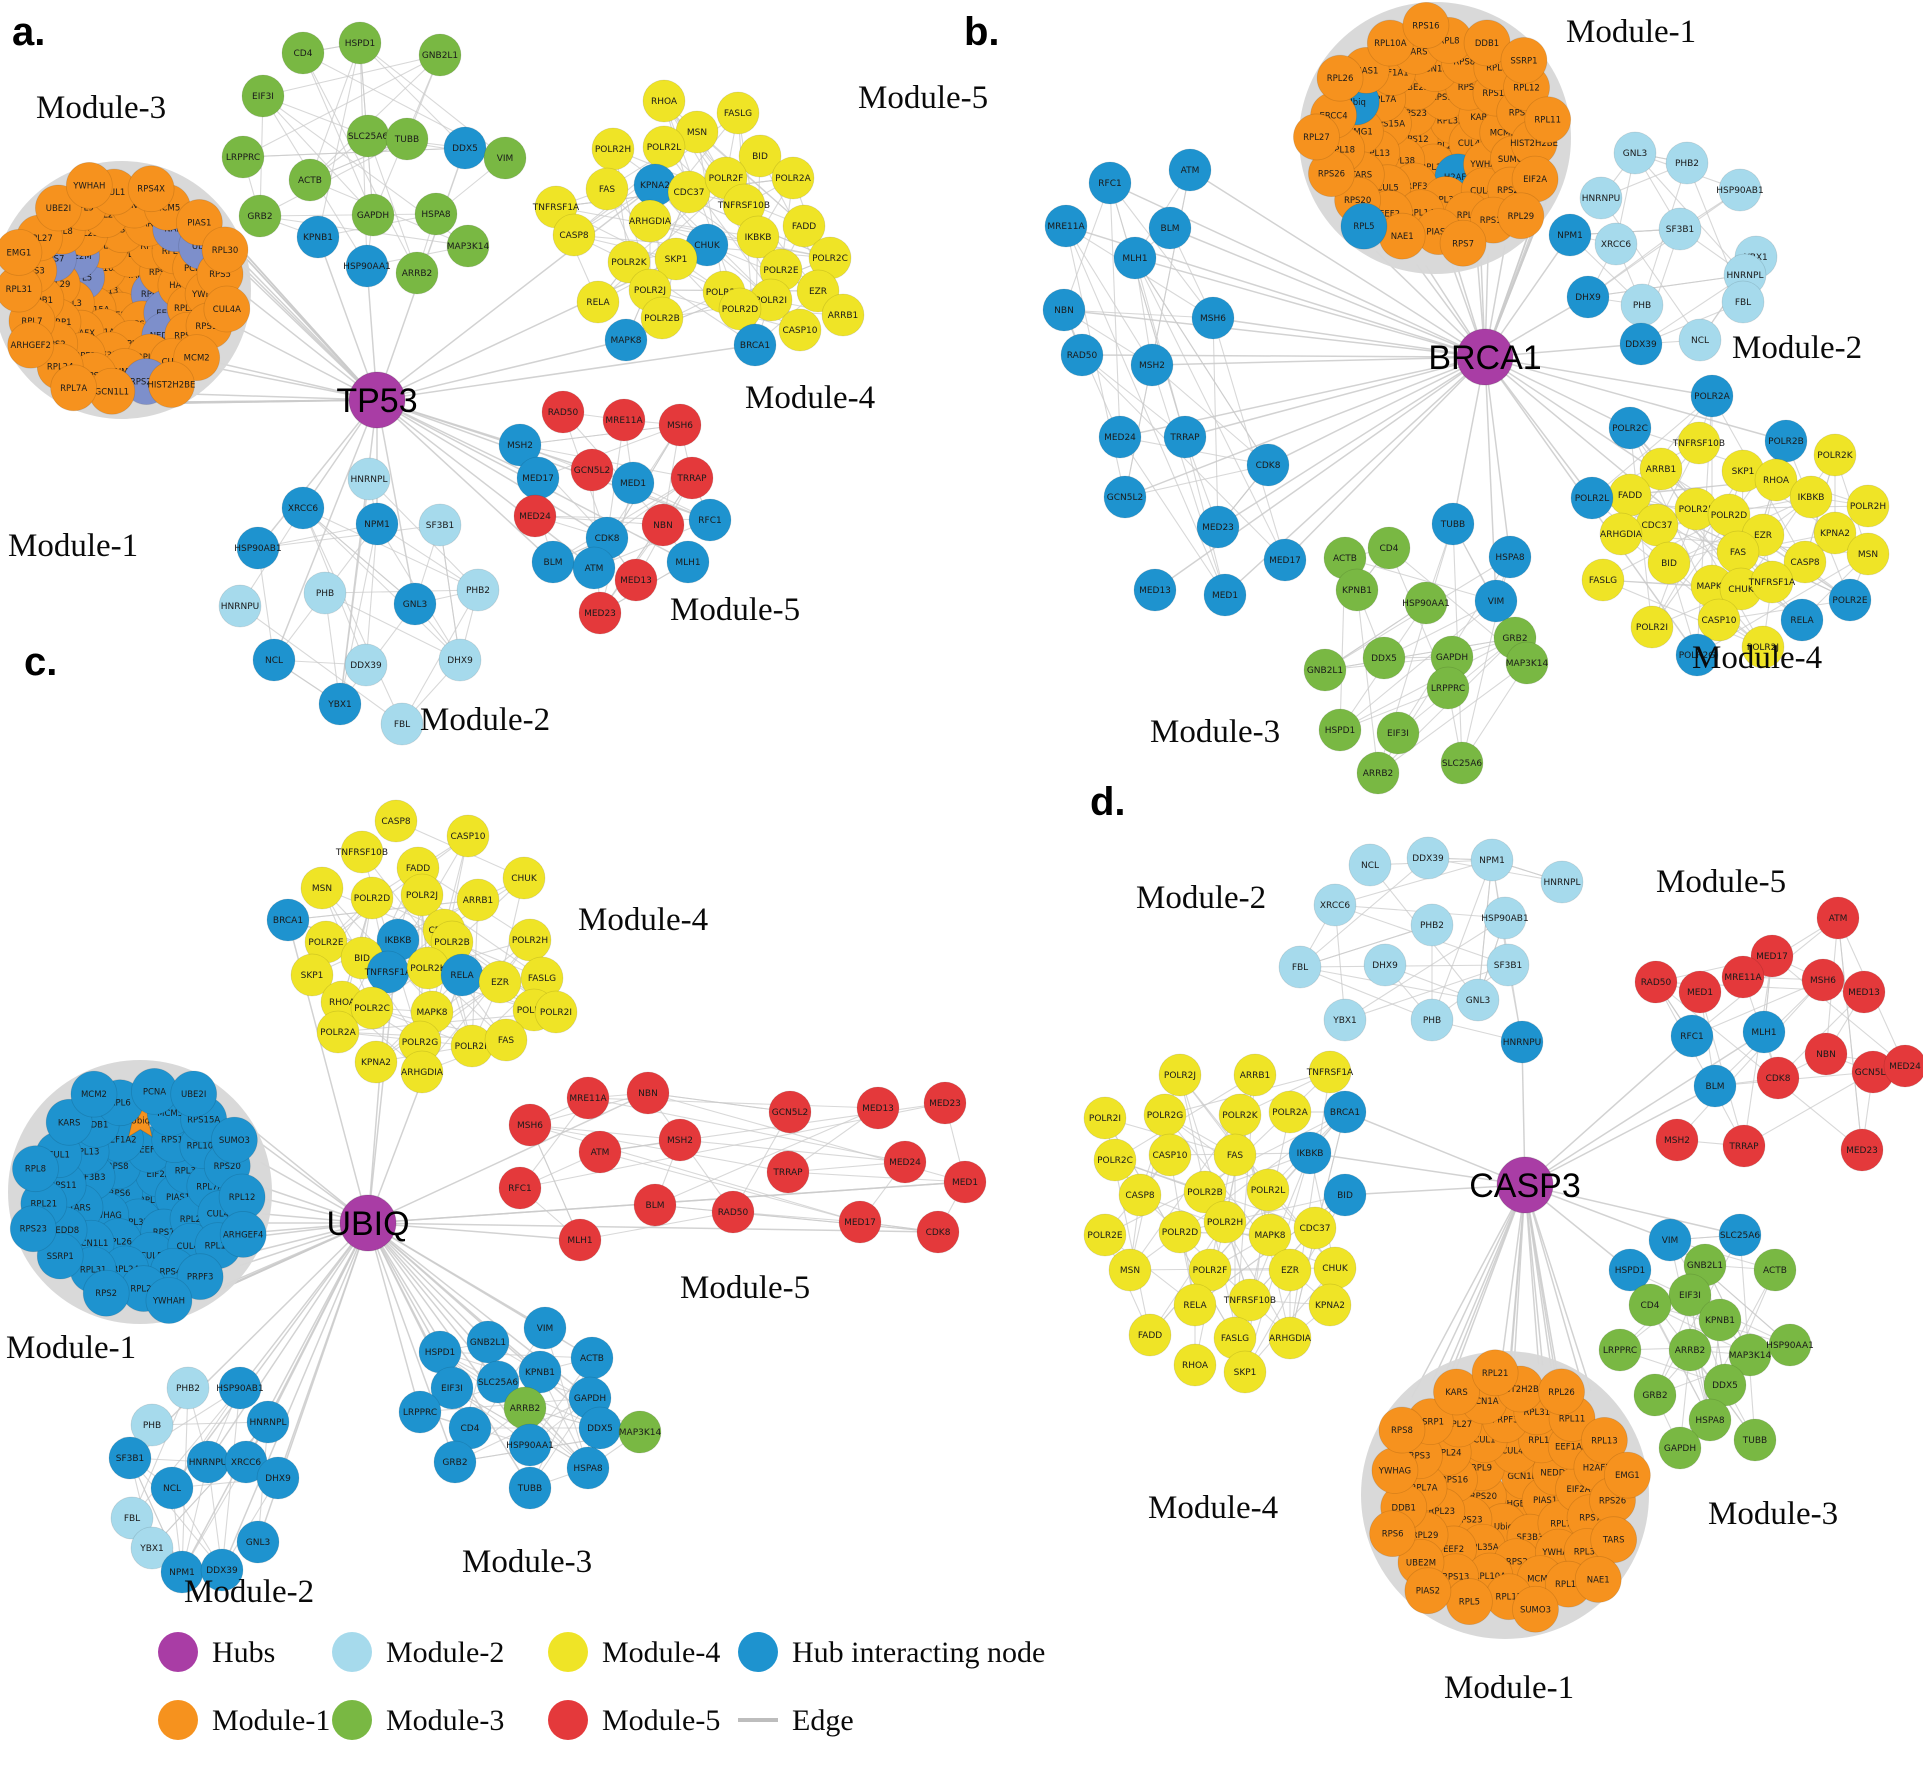  I want to click on node-POLR2A: POLR2A, so click(793, 178).